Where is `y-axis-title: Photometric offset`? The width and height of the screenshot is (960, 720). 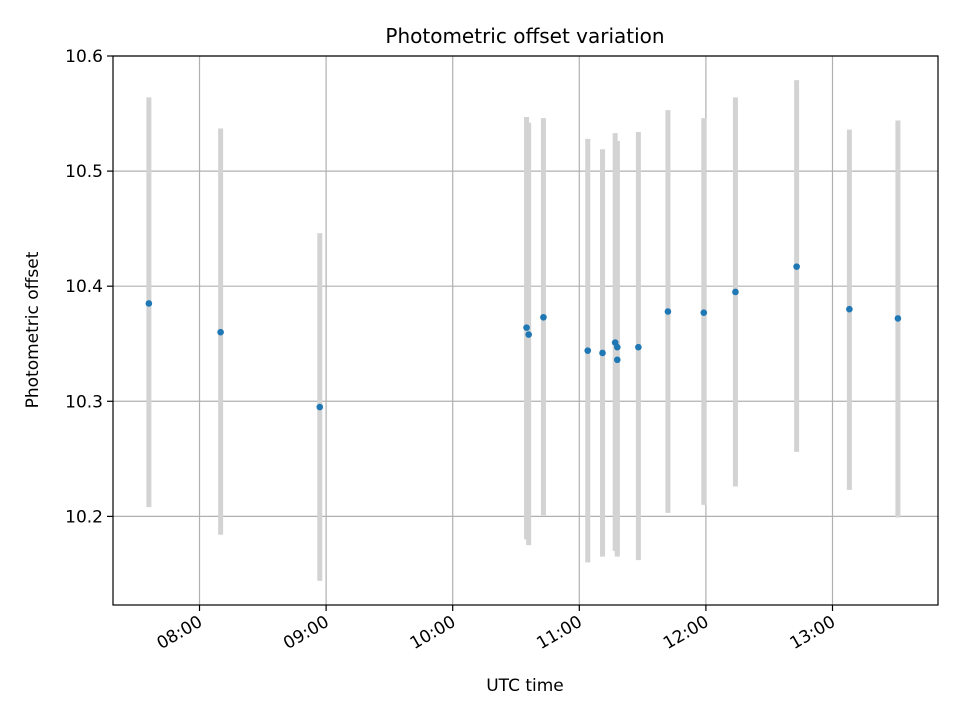 y-axis-title: Photometric offset is located at coordinates (33, 329).